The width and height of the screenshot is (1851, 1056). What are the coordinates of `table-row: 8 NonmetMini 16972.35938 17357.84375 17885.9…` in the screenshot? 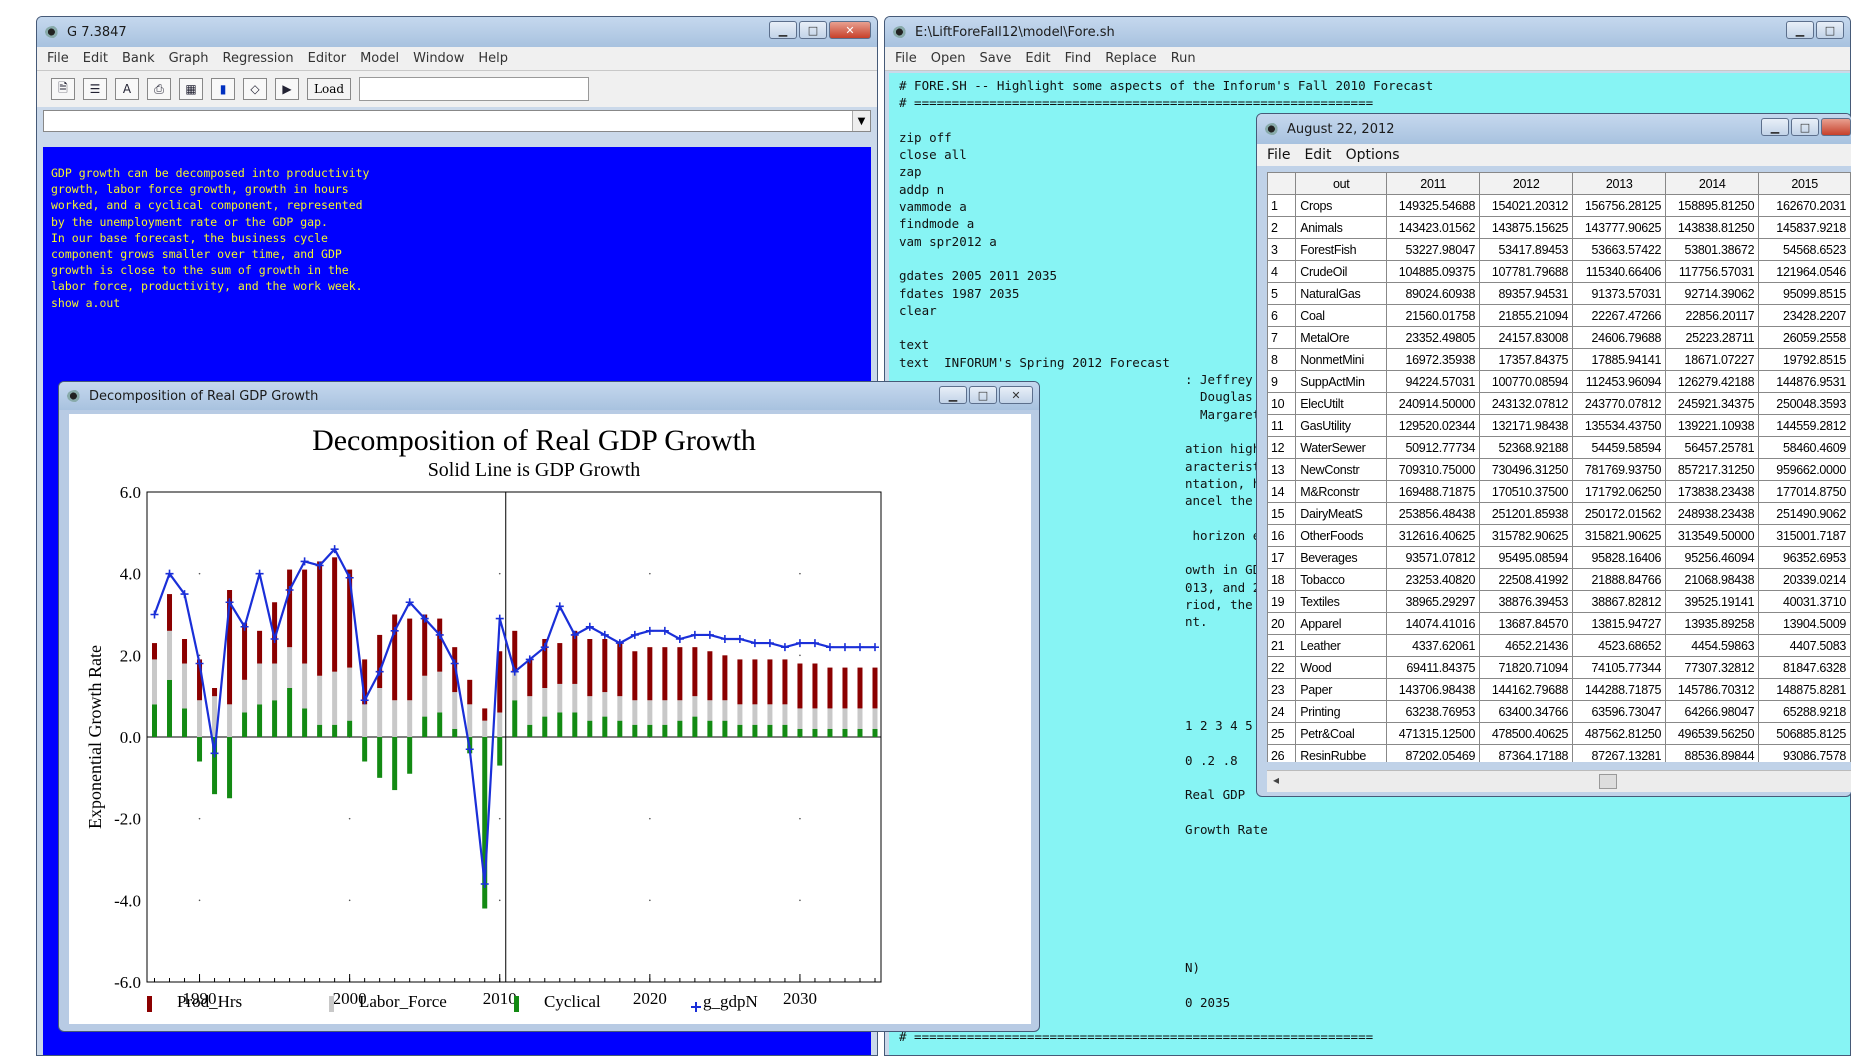 It's located at (1559, 359).